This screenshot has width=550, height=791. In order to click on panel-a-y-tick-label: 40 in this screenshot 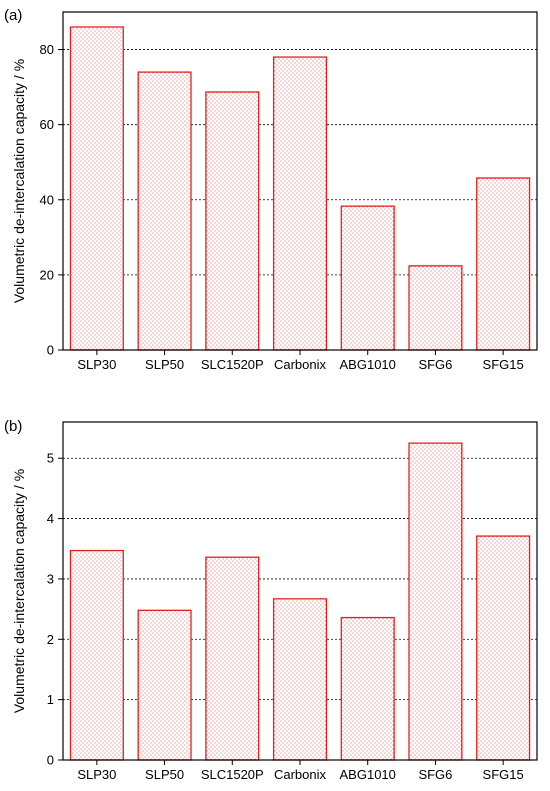, I will do `click(47, 199)`.